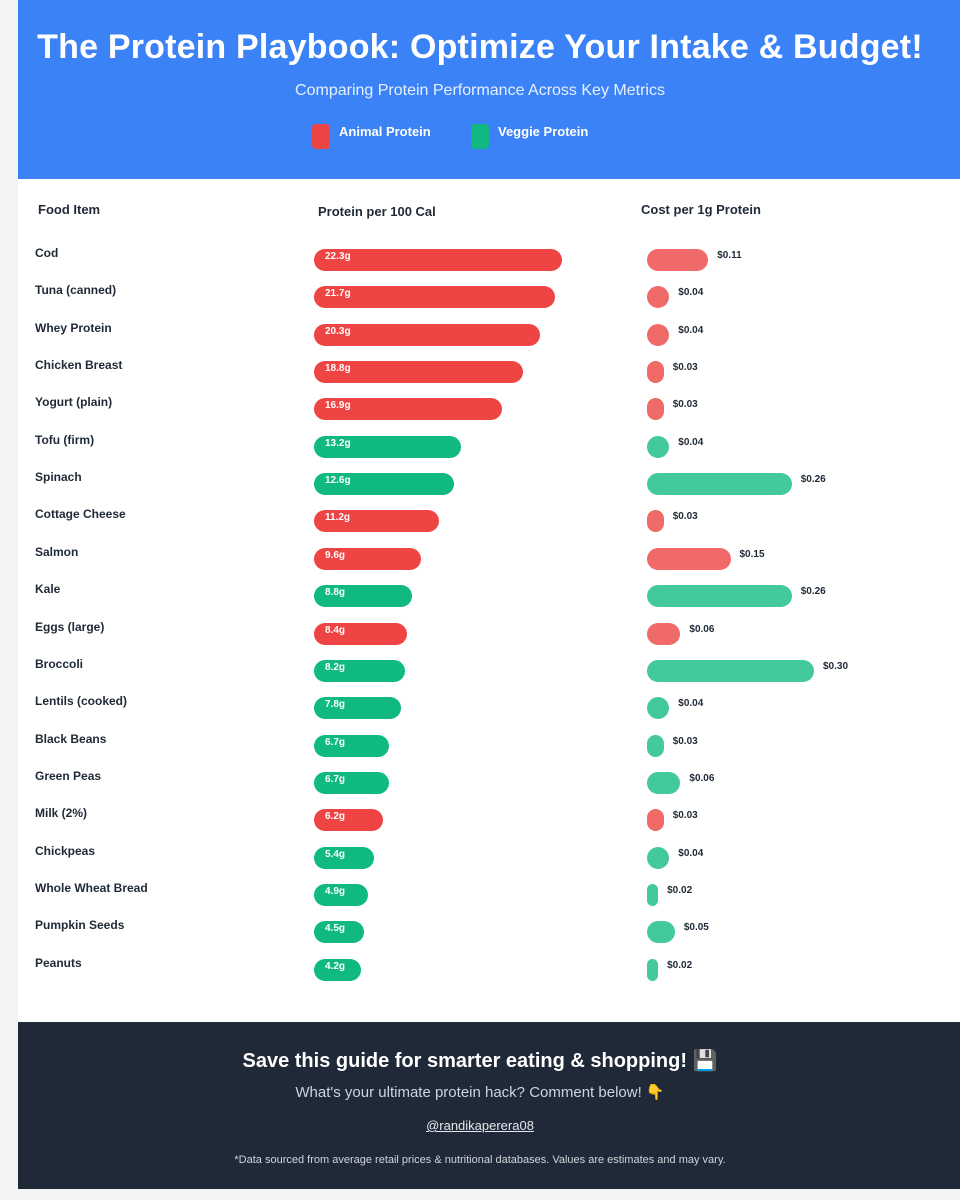 This screenshot has height=1200, width=960. I want to click on legend-item-veggie: Veggie Protein, so click(529, 136).